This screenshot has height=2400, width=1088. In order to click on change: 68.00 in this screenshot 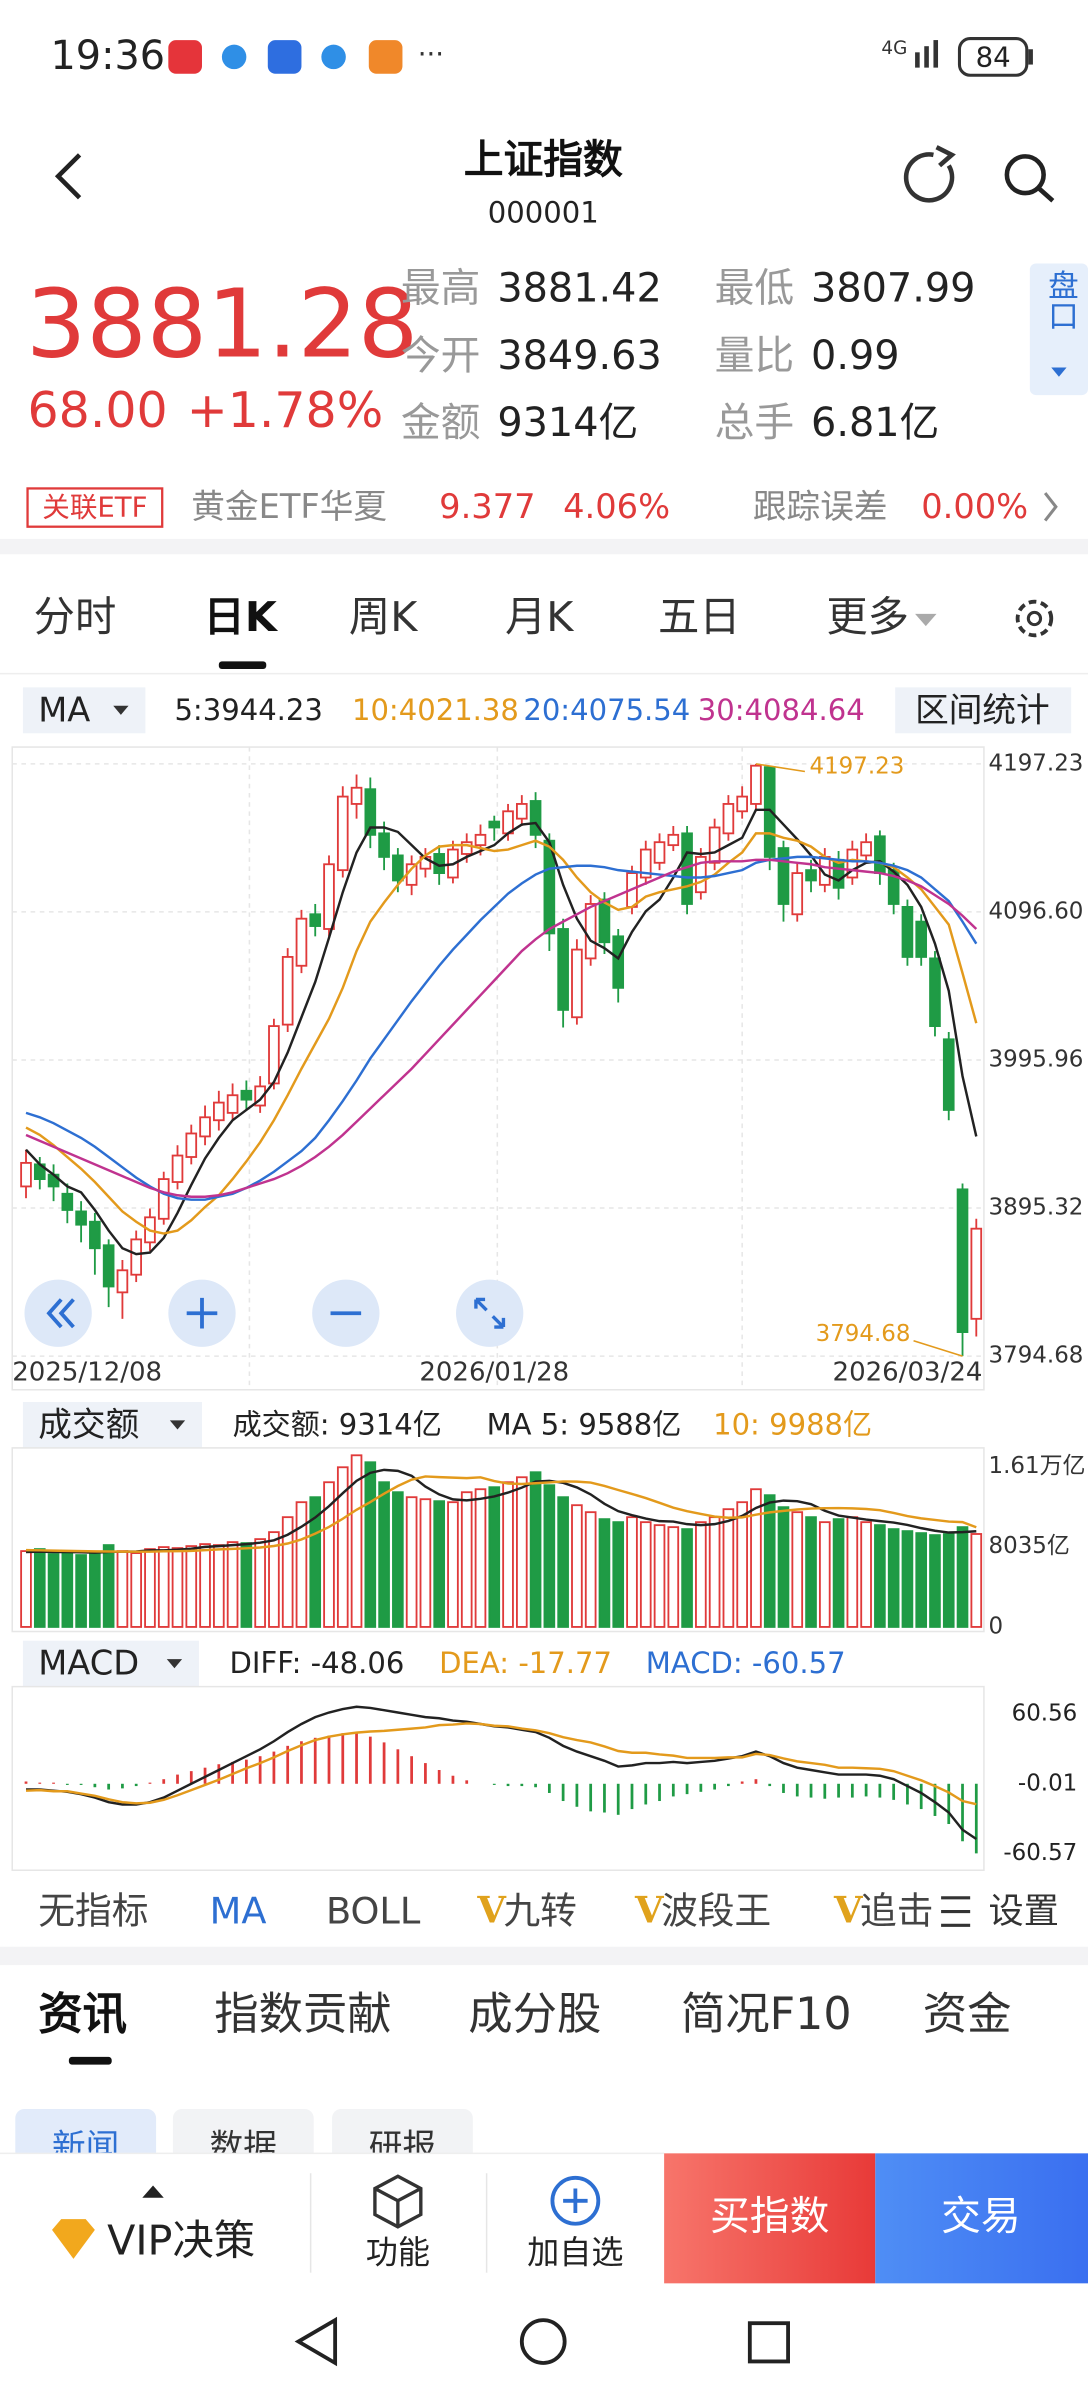, I will do `click(98, 410)`.